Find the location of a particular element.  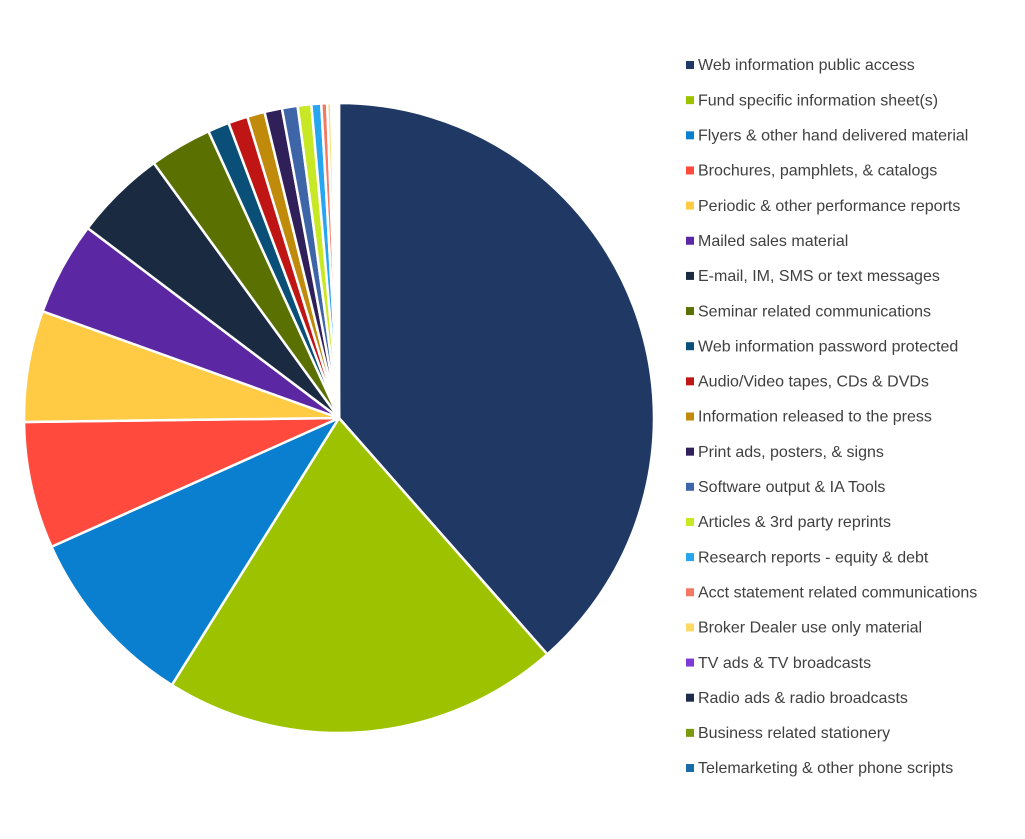

legend-label: Audio/Video tapes, CDs & DVDs is located at coordinates (813, 382).